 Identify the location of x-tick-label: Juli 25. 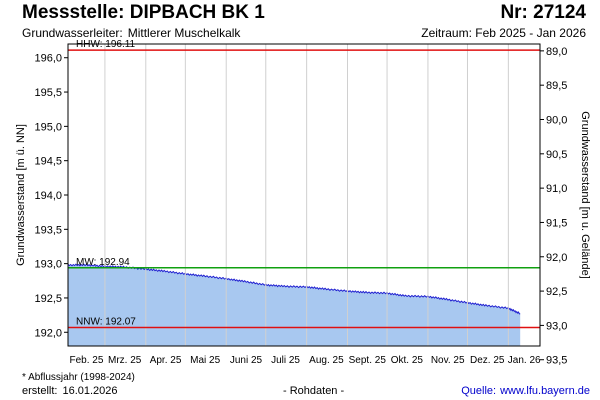
(285, 360).